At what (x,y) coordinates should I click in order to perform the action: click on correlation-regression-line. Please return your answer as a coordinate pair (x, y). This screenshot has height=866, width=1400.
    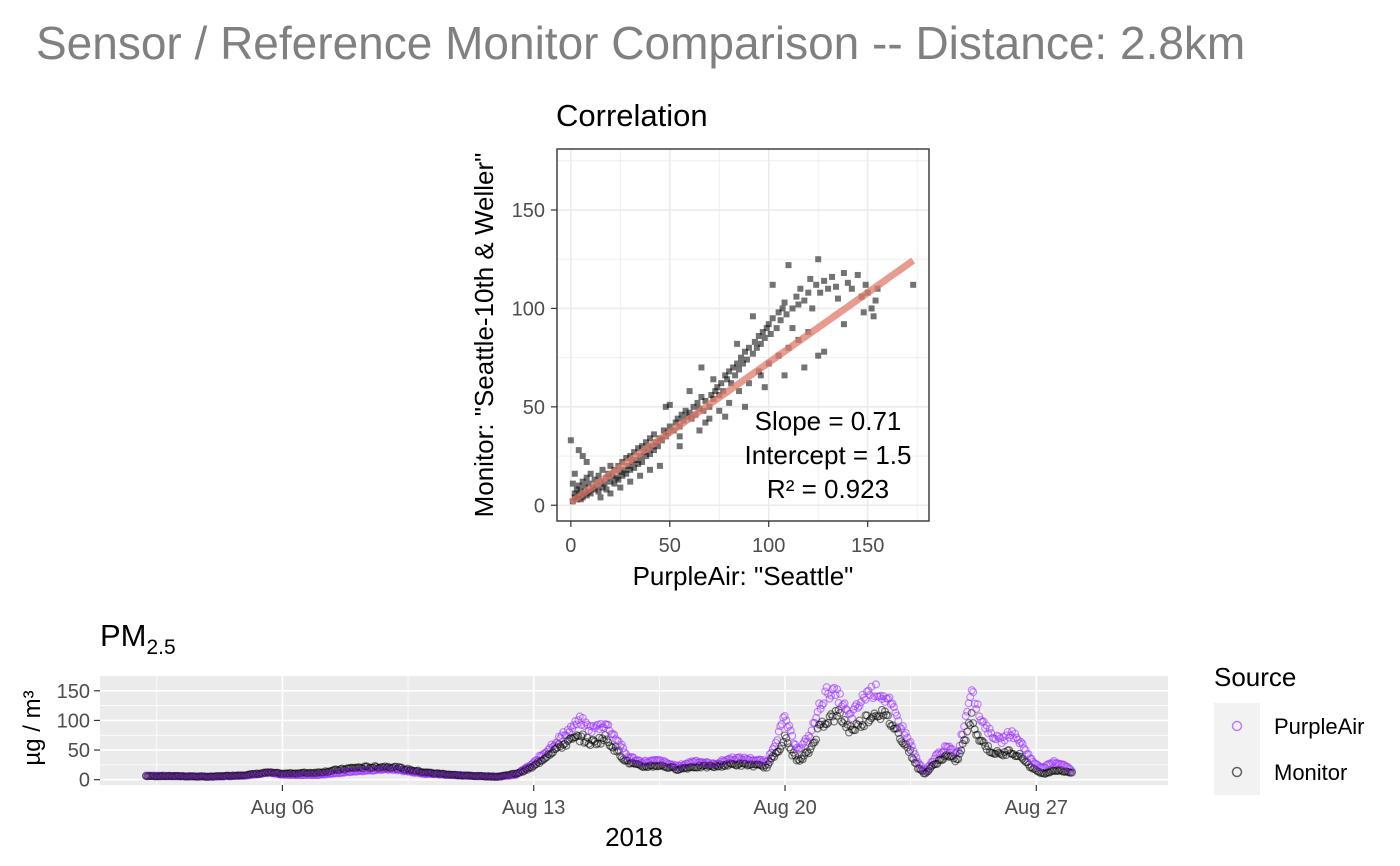
    Looking at the image, I should click on (742, 381).